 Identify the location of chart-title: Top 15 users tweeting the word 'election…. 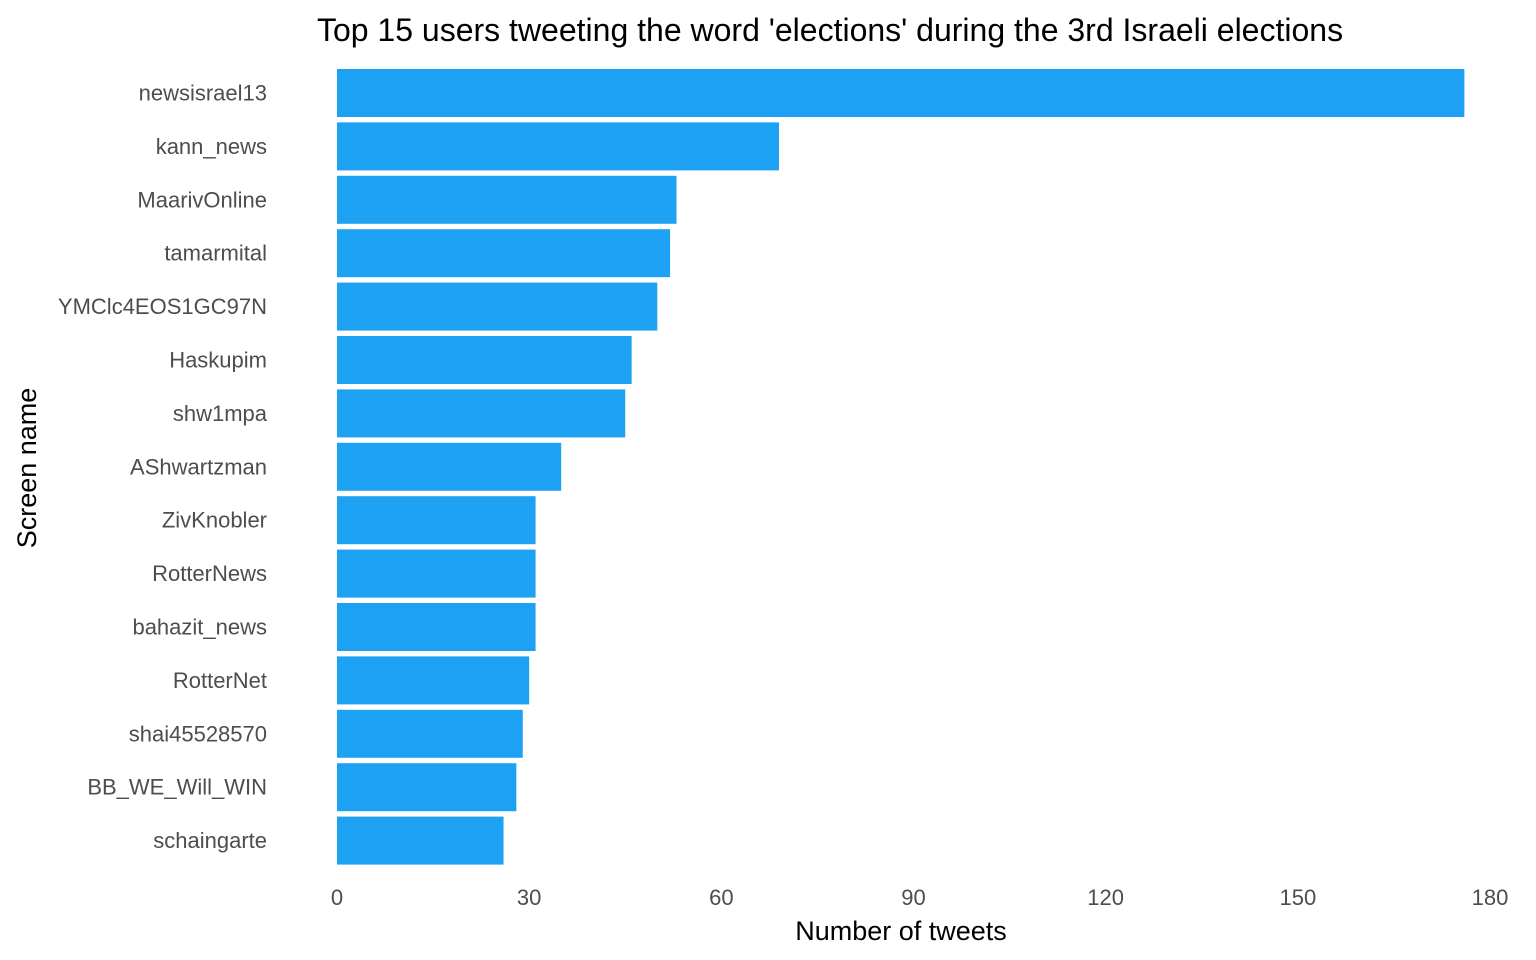
(830, 30).